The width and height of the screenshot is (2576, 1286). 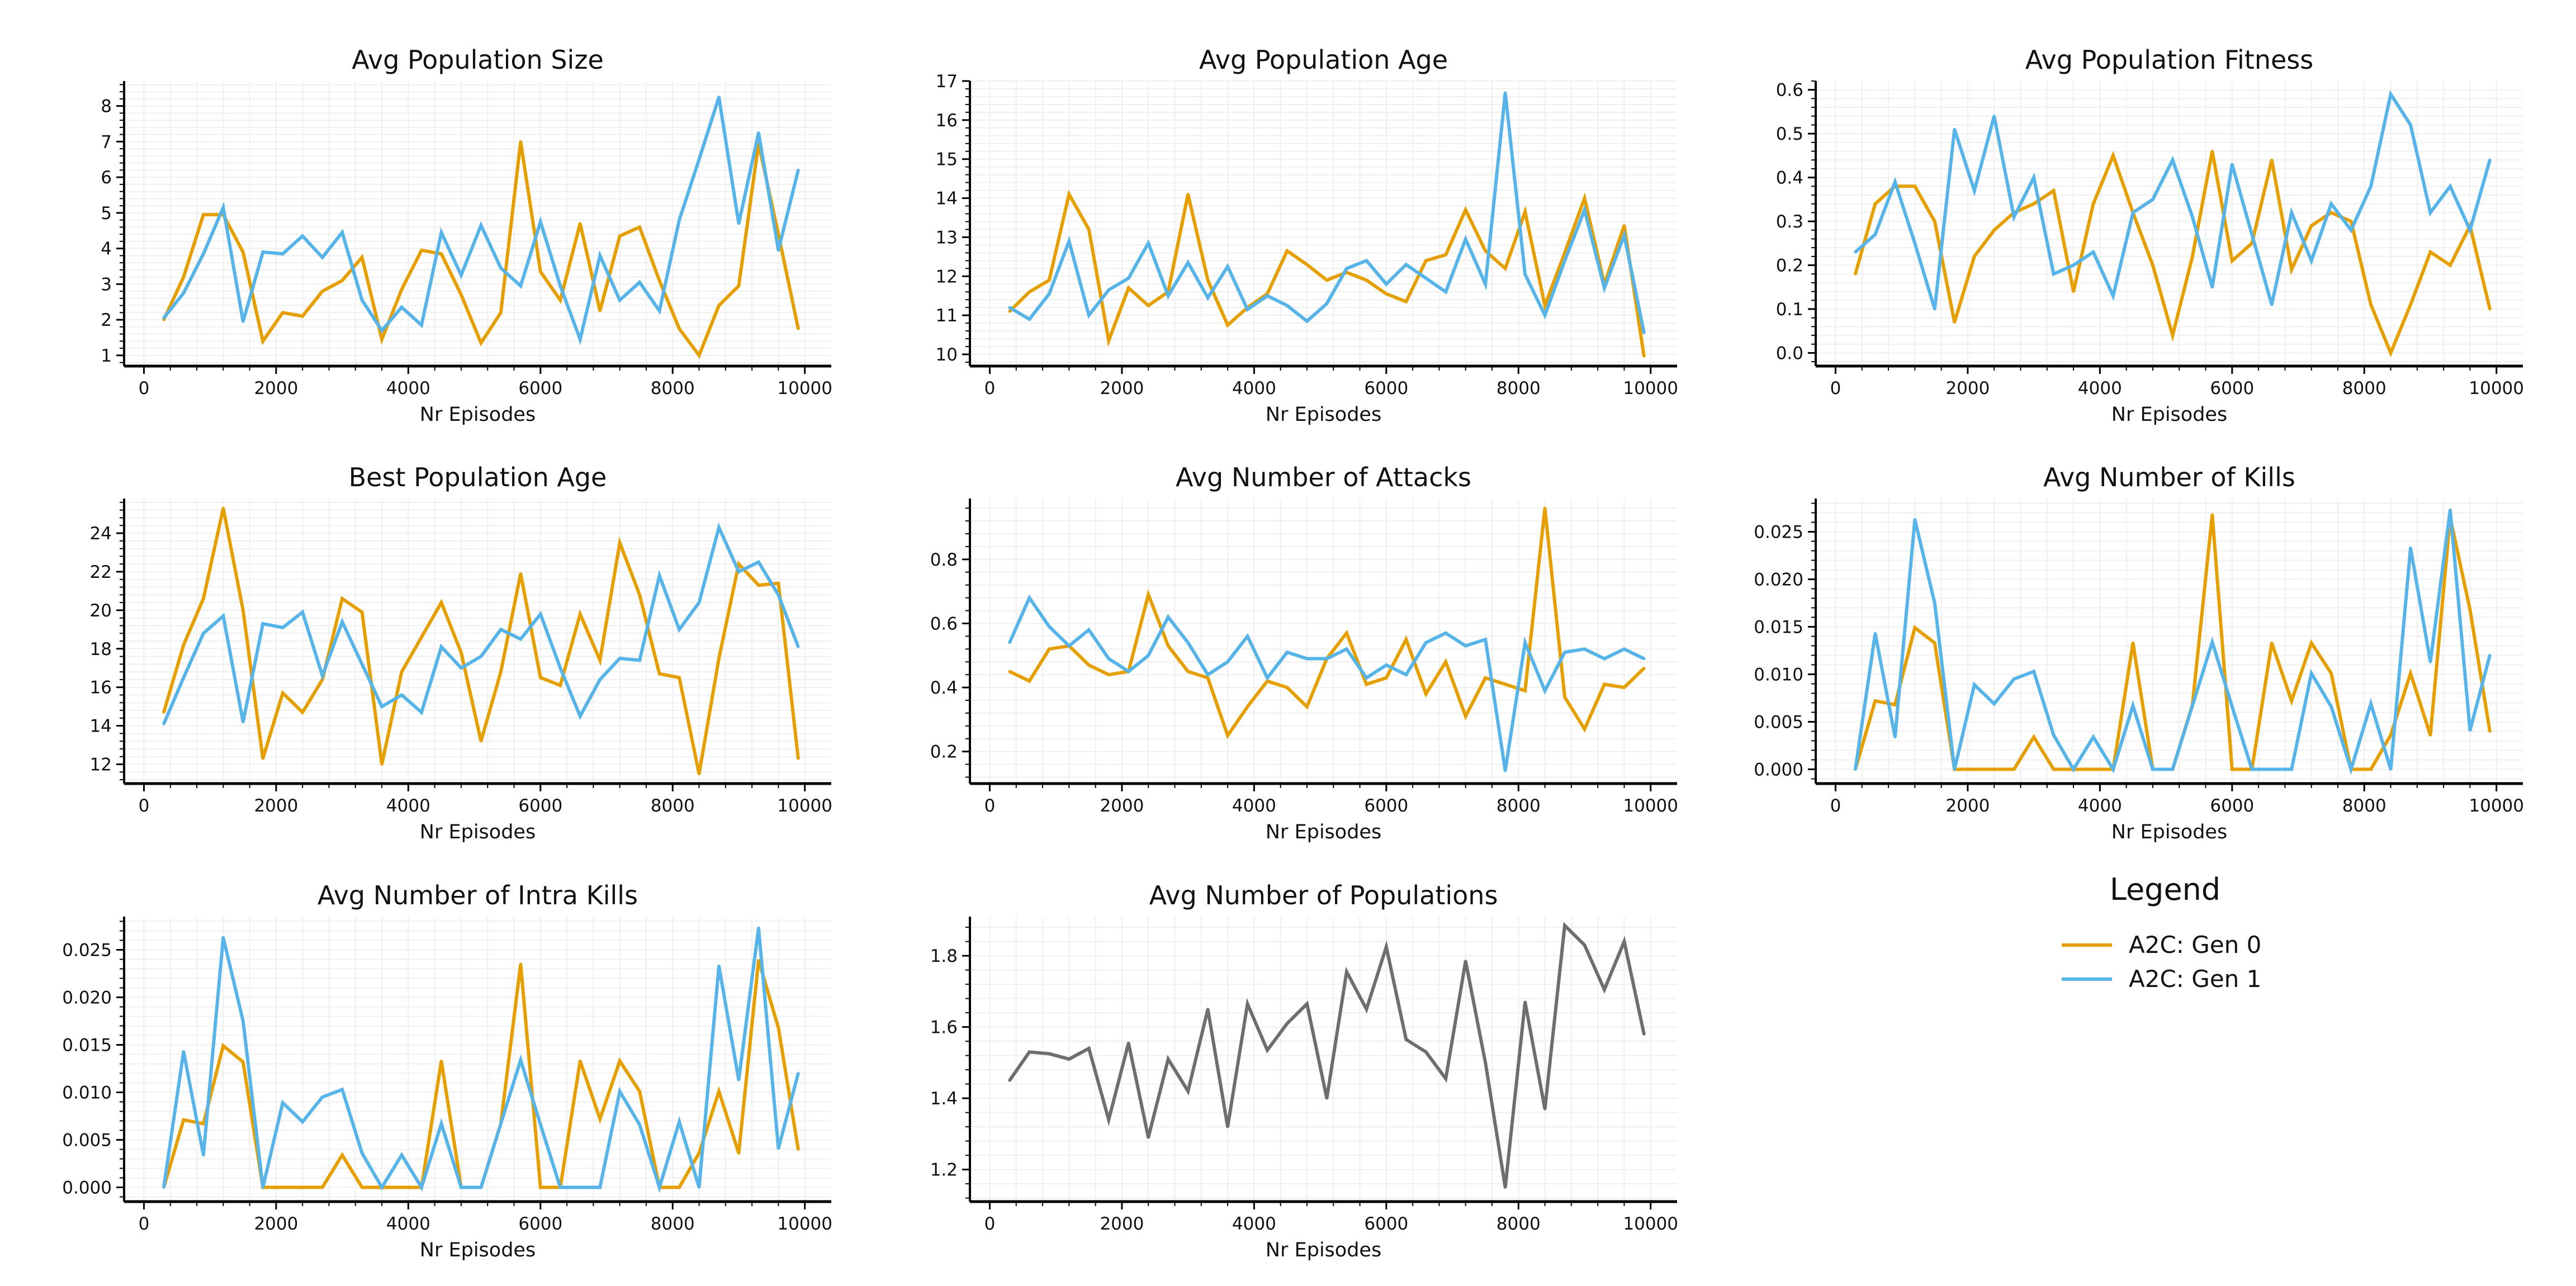 I want to click on y-tick-label: 3, so click(x=106, y=284).